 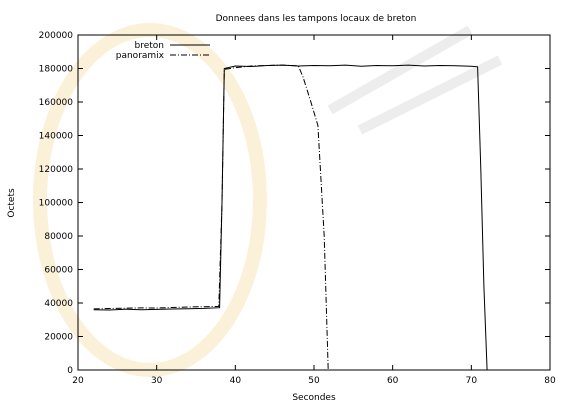 What do you see at coordinates (550, 381) in the screenshot?
I see `x-tick-label: 80` at bounding box center [550, 381].